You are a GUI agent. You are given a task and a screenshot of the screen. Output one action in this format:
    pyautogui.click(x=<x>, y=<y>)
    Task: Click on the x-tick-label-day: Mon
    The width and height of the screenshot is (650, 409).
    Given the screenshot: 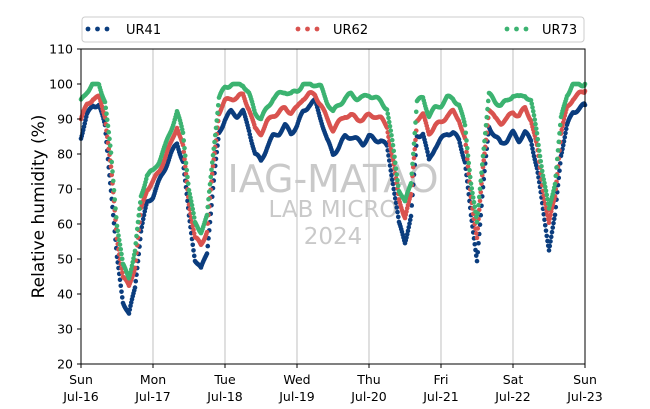 What is the action you would take?
    pyautogui.click(x=153, y=379)
    